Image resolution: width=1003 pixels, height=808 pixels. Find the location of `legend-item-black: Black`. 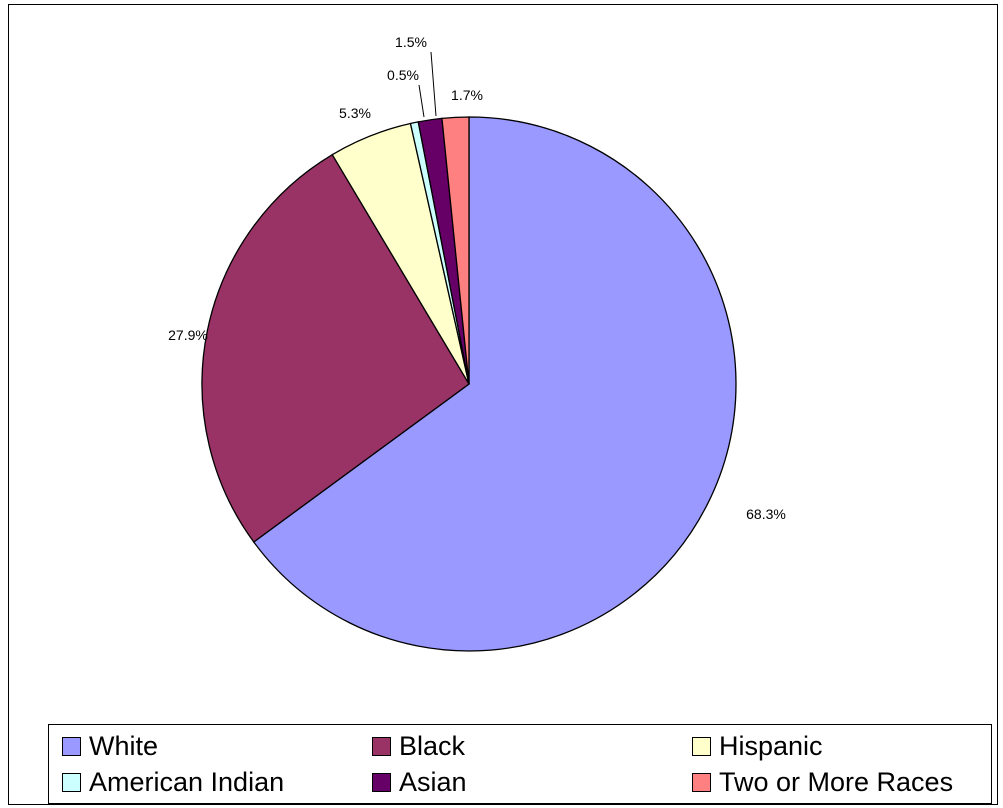

legend-item-black: Black is located at coordinates (418, 746).